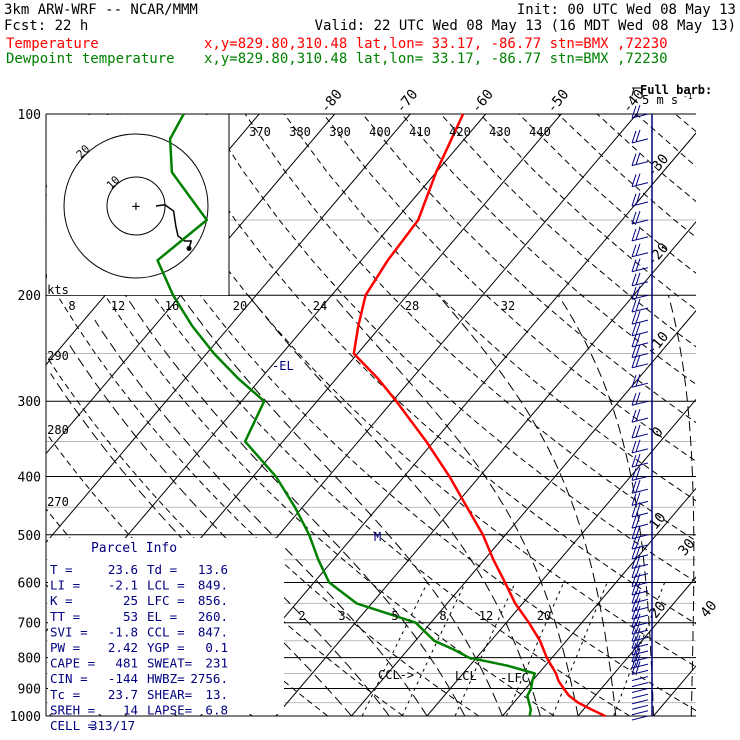  I want to click on parcel-row-value: 481, so click(126, 663).